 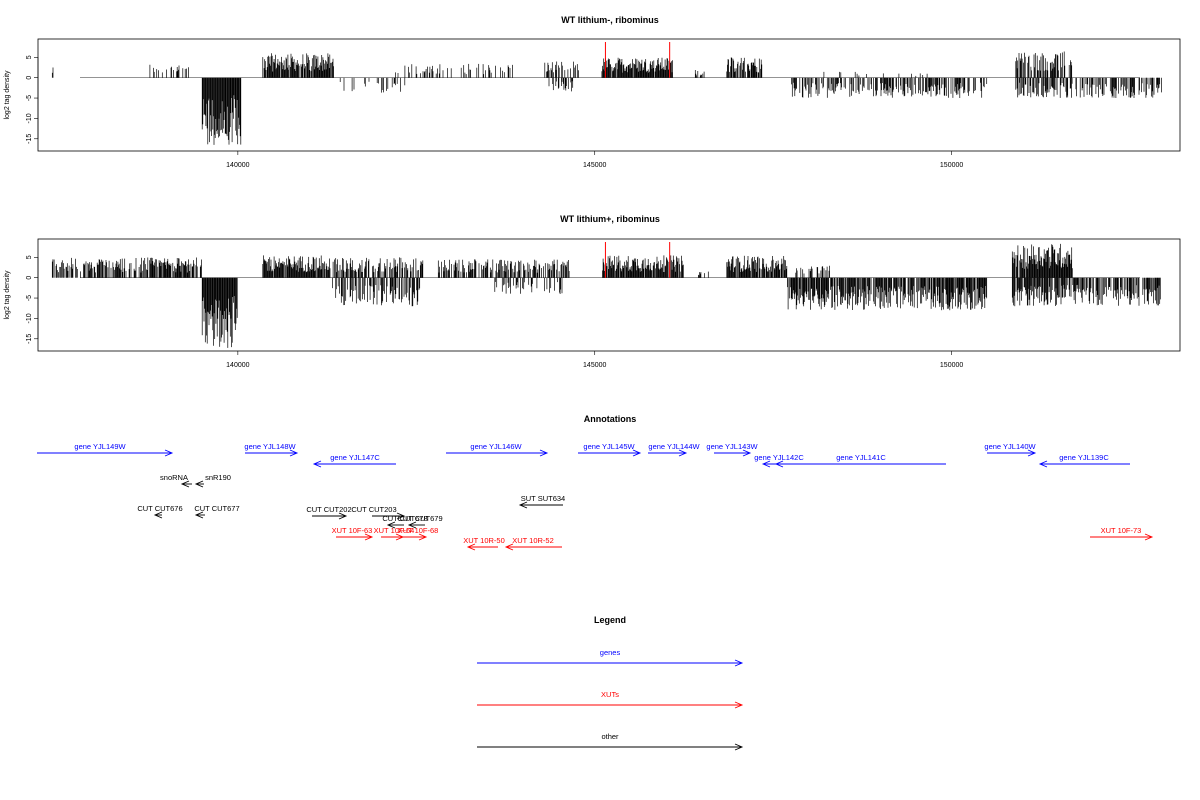 What do you see at coordinates (355, 457) in the screenshot?
I see `annotation-label: gene YJL147C` at bounding box center [355, 457].